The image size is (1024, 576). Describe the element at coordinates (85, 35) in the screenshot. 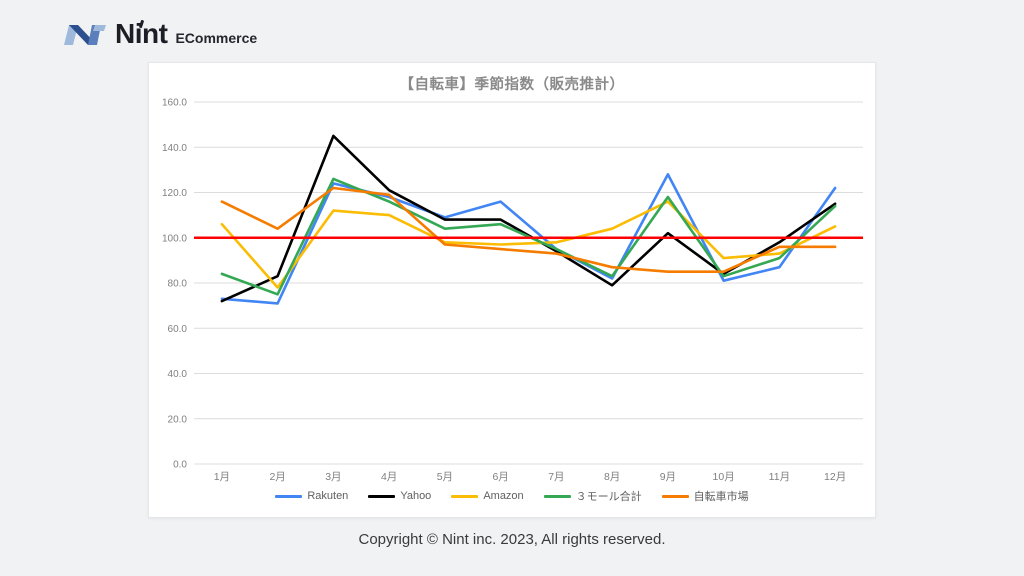

I see `nint-logo-icon` at that location.